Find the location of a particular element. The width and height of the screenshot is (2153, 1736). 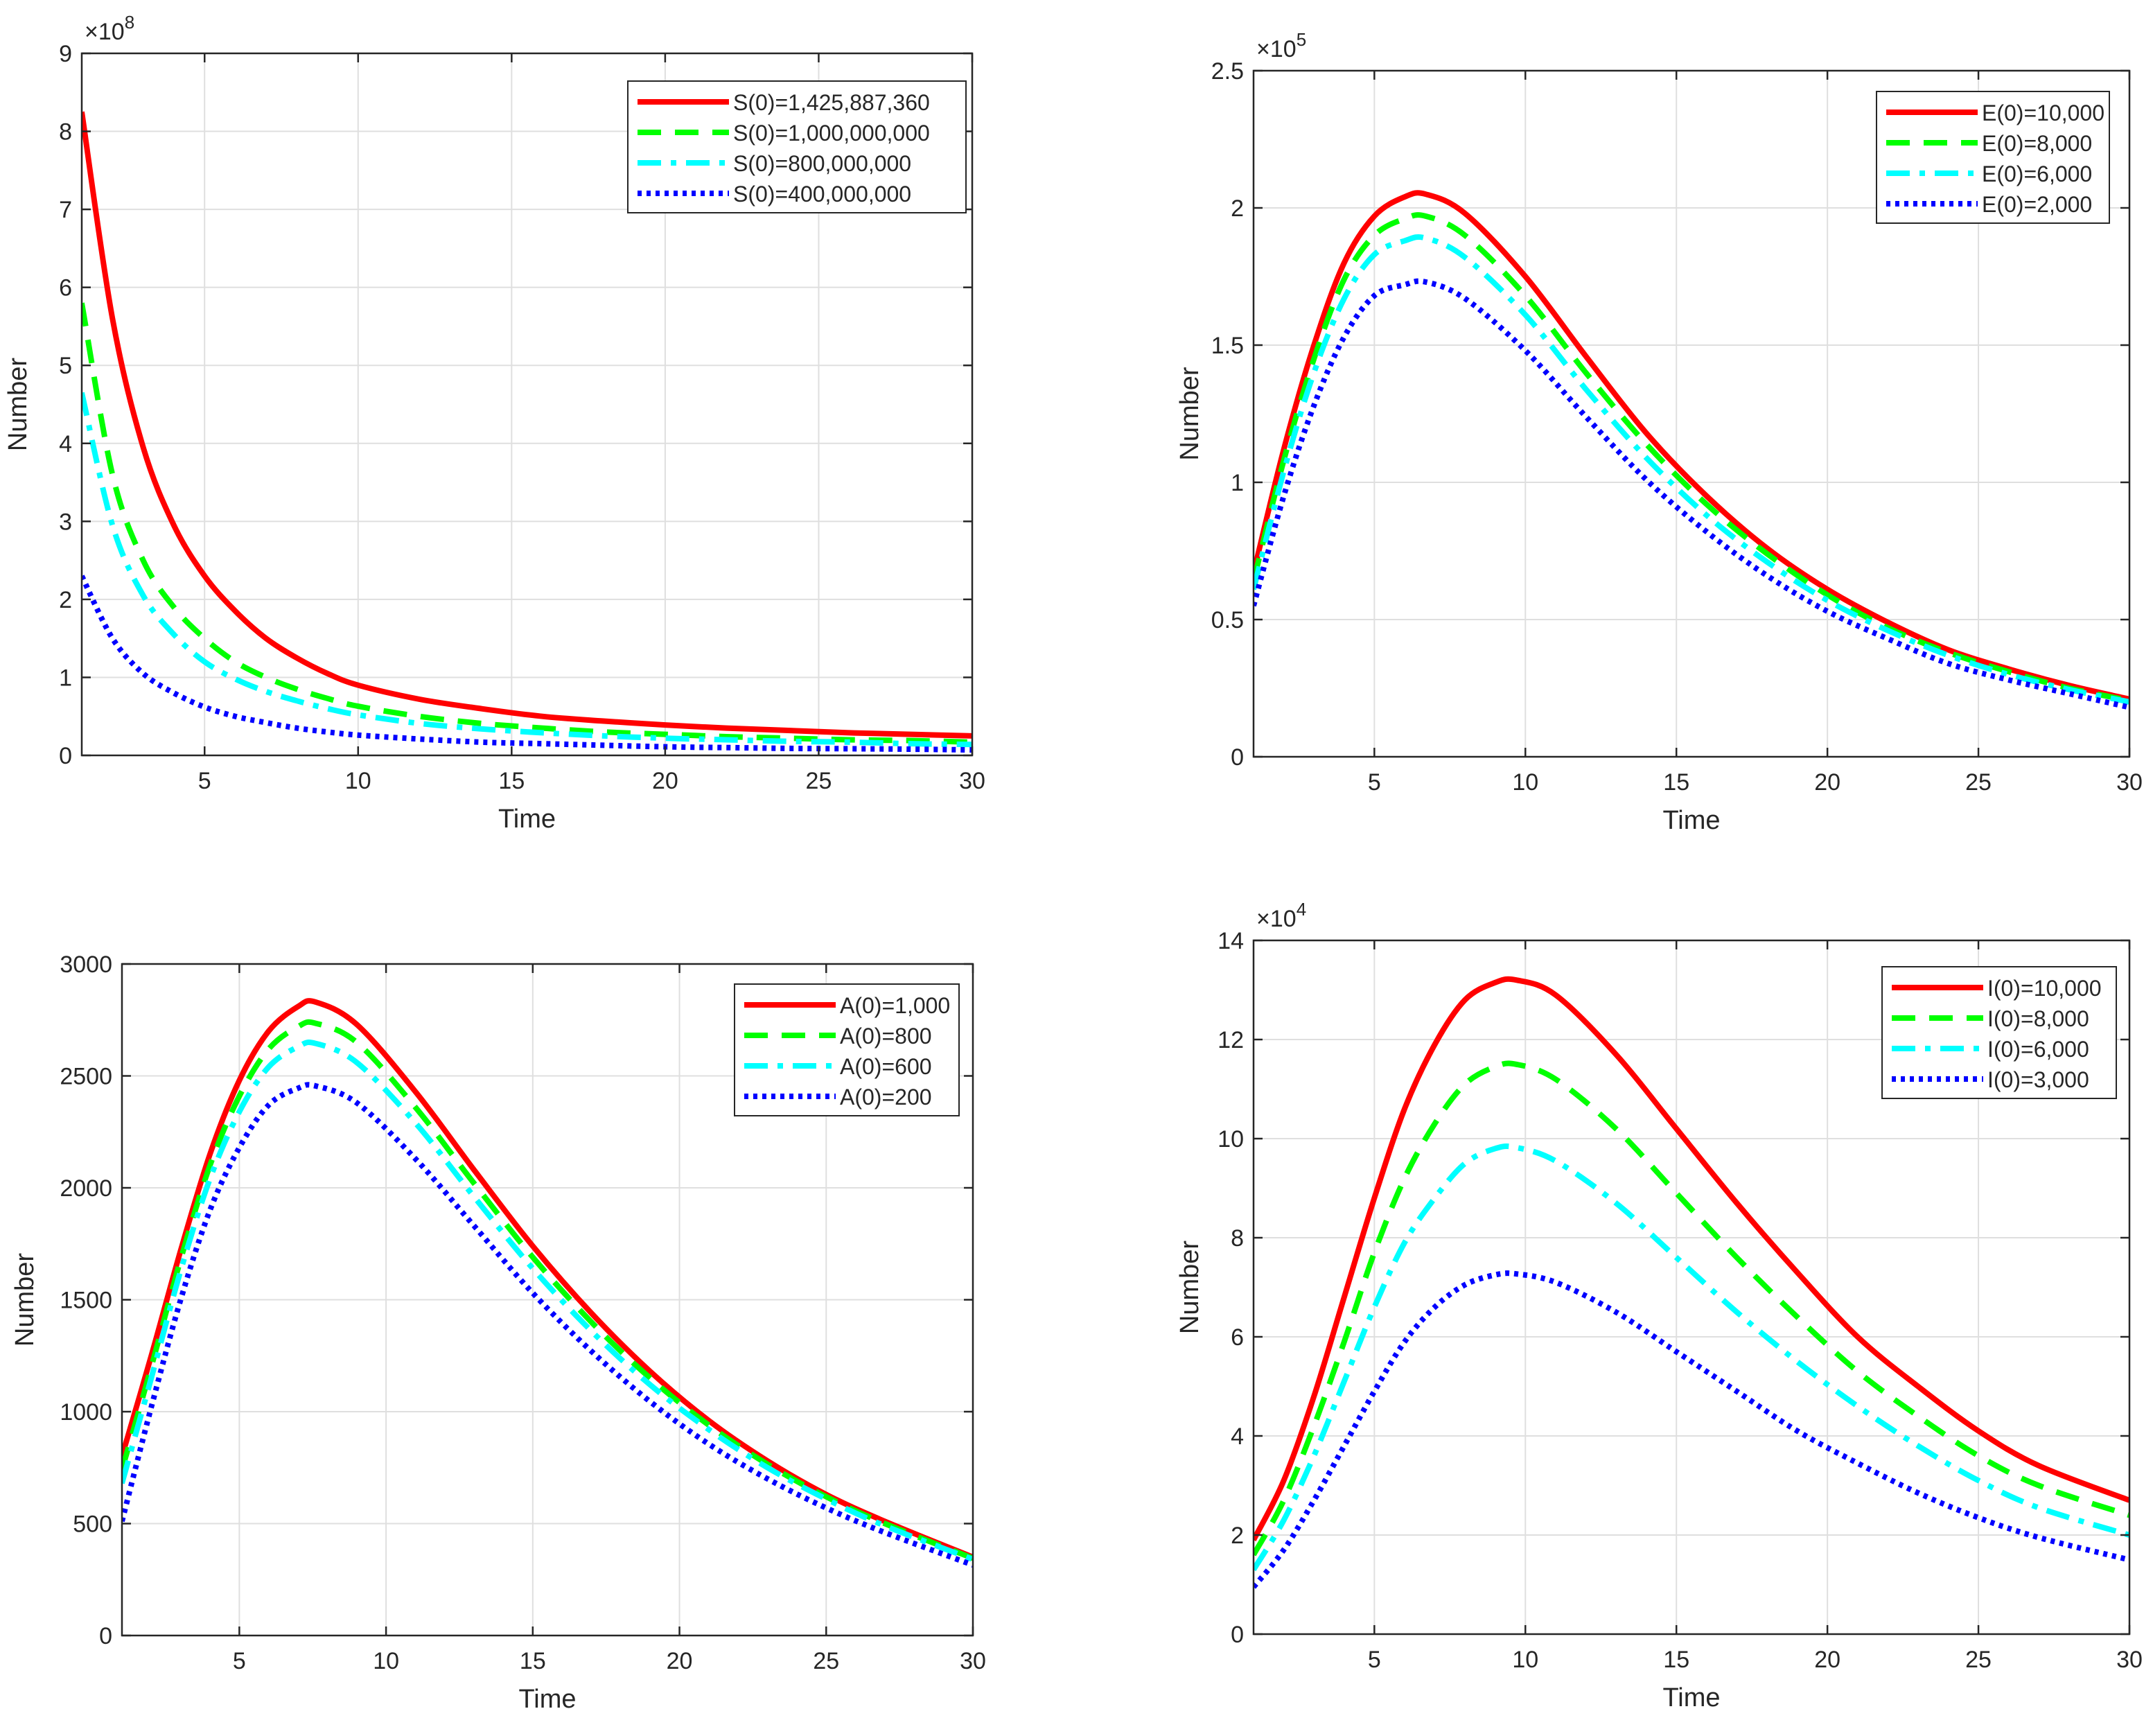

y-tick-label: 3000 is located at coordinates (86, 965).